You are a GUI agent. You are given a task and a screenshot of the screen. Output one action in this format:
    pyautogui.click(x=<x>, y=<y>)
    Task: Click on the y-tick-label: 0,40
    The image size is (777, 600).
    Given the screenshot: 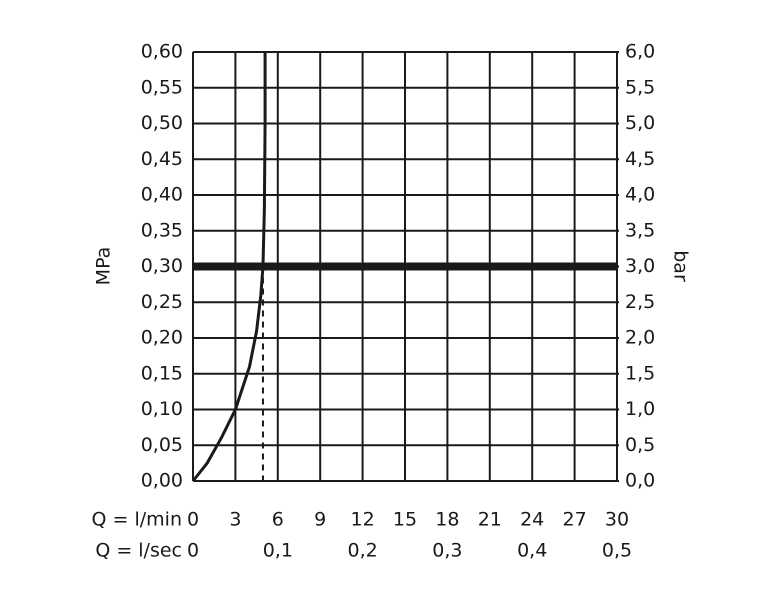 What is the action you would take?
    pyautogui.click(x=162, y=195)
    